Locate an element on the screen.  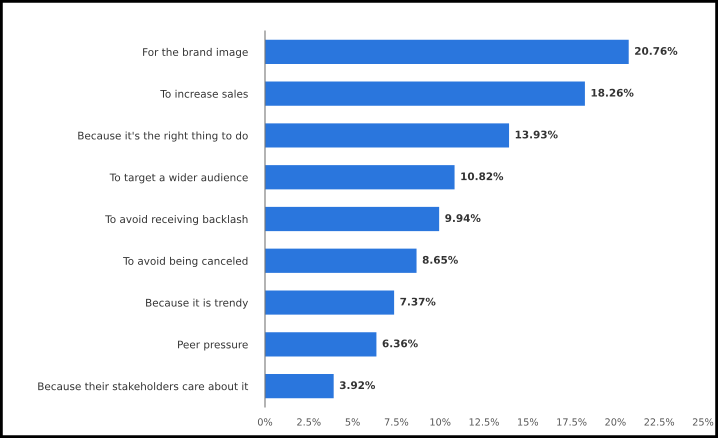
x-tick-label: 15% is located at coordinates (528, 422).